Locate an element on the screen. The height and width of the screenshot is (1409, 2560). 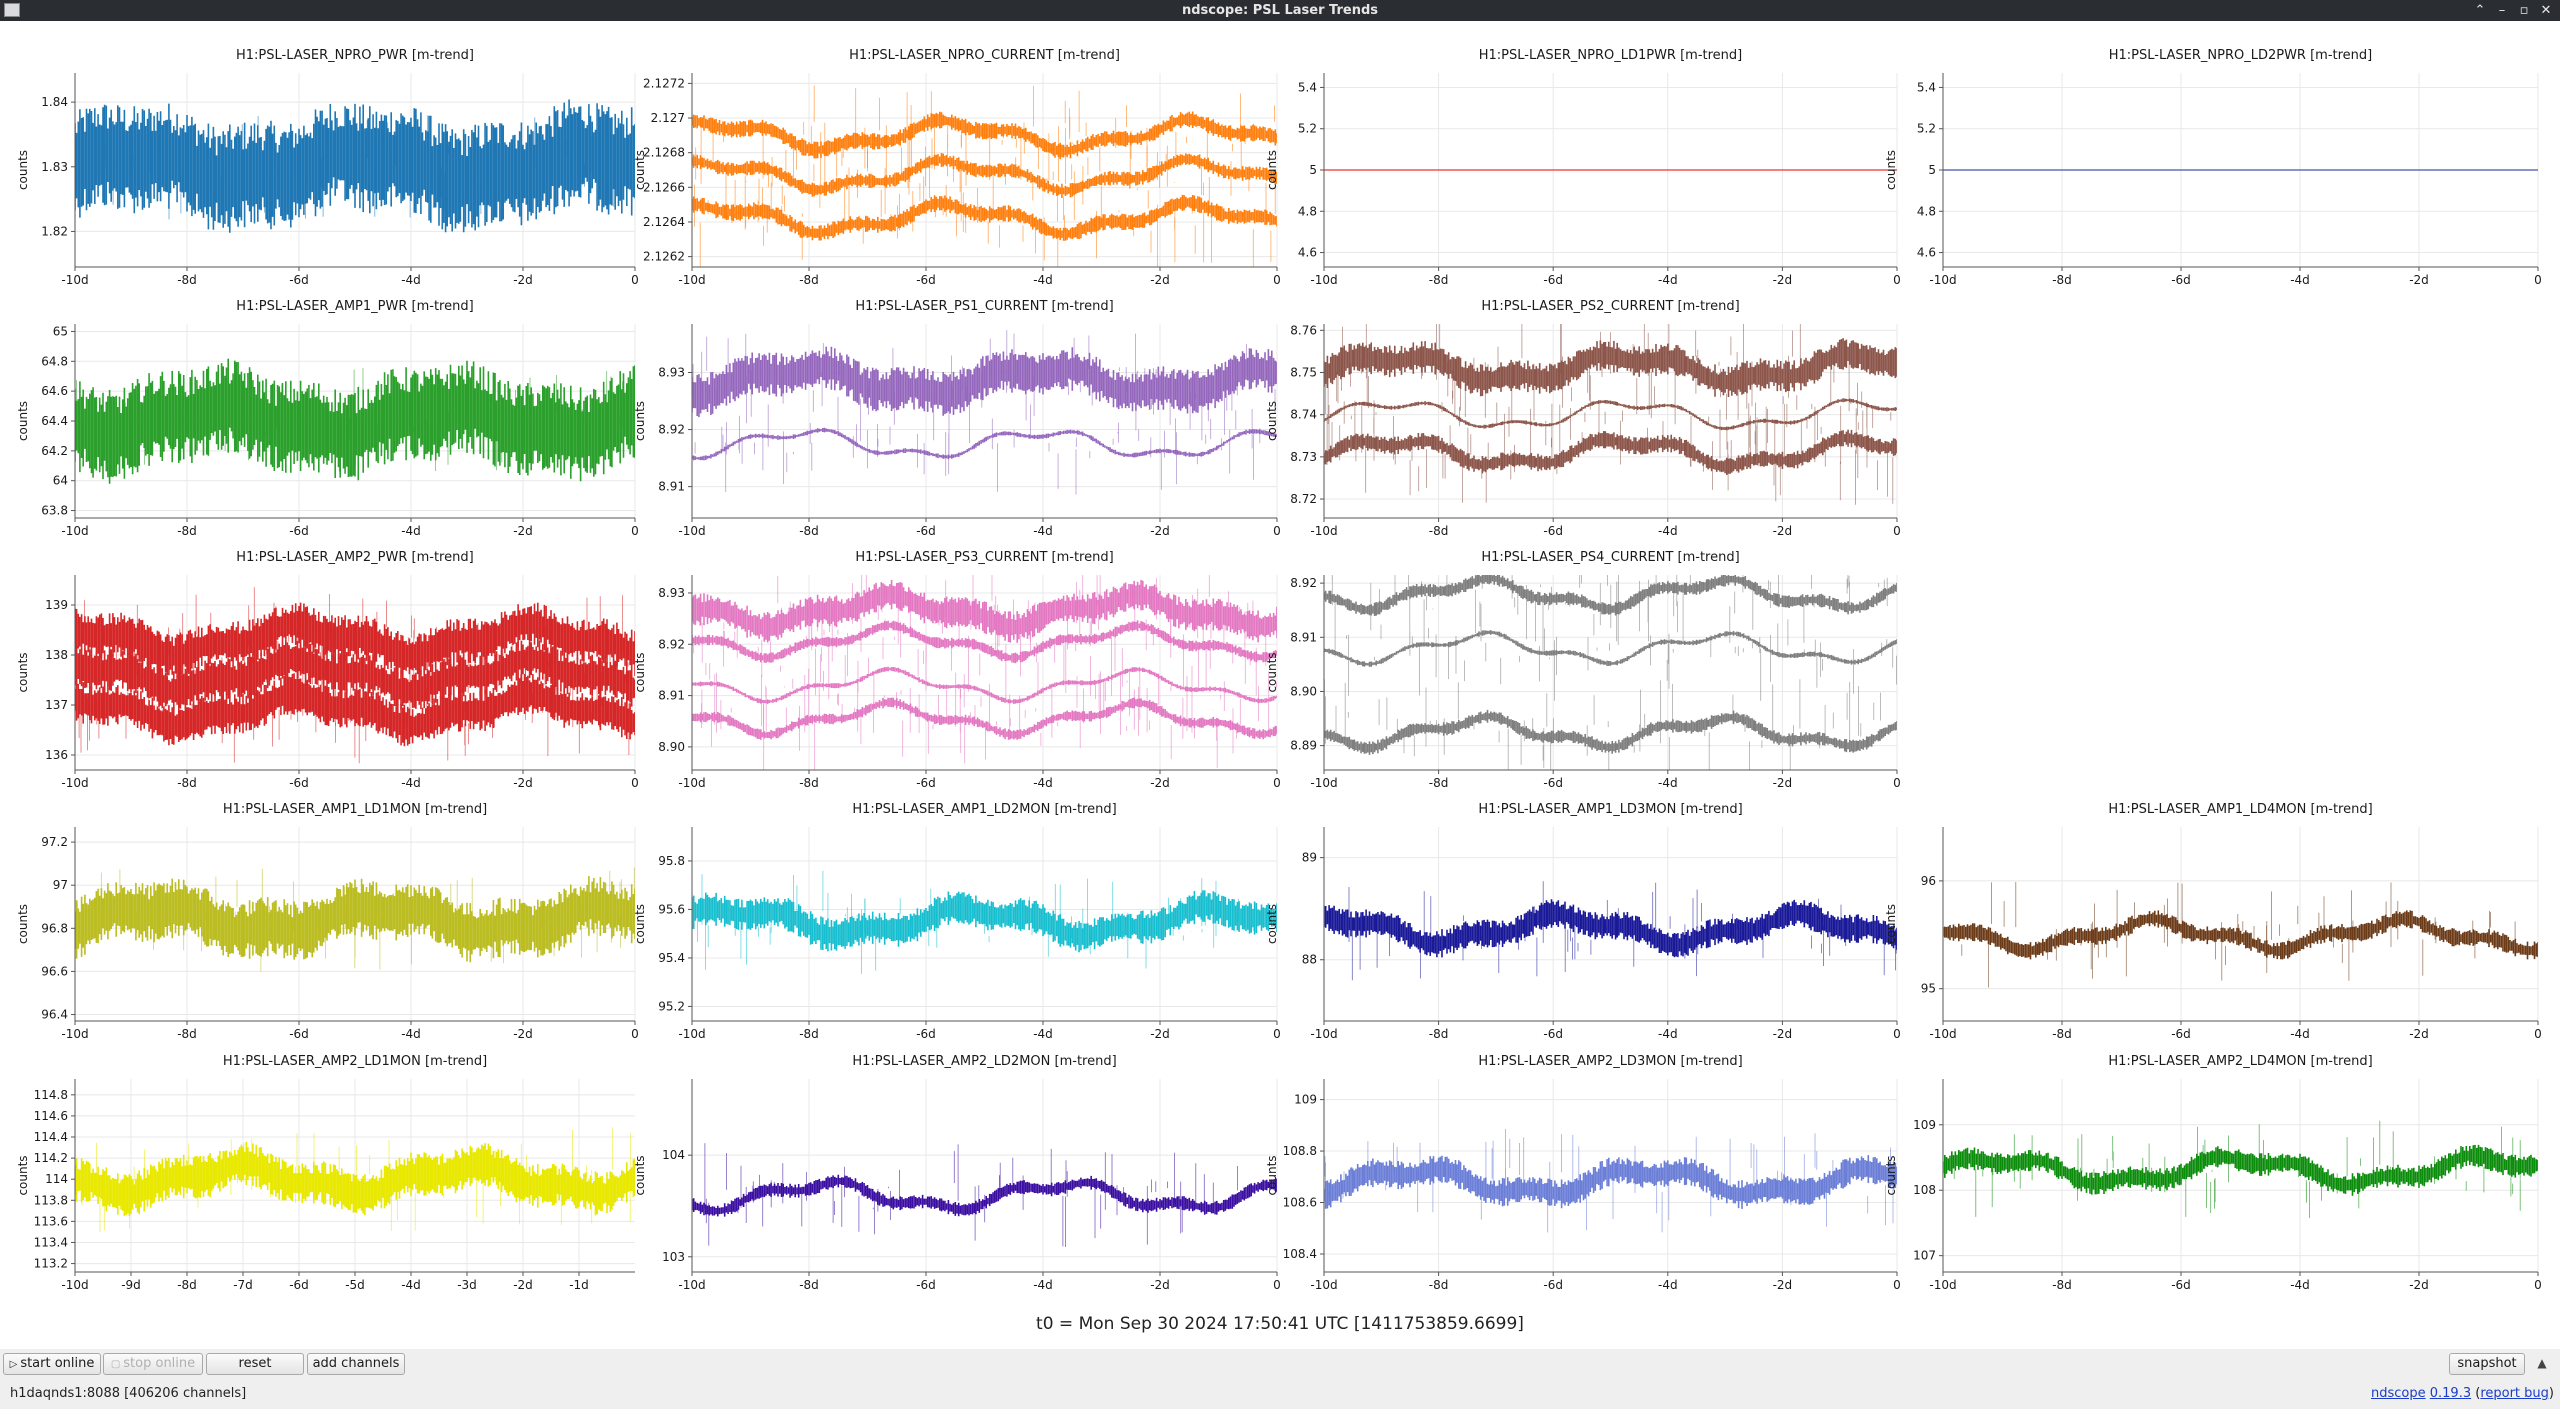
plot-title: H1:PSL-LASER_AMP1_PWR [m-trend] is located at coordinates (354, 306).